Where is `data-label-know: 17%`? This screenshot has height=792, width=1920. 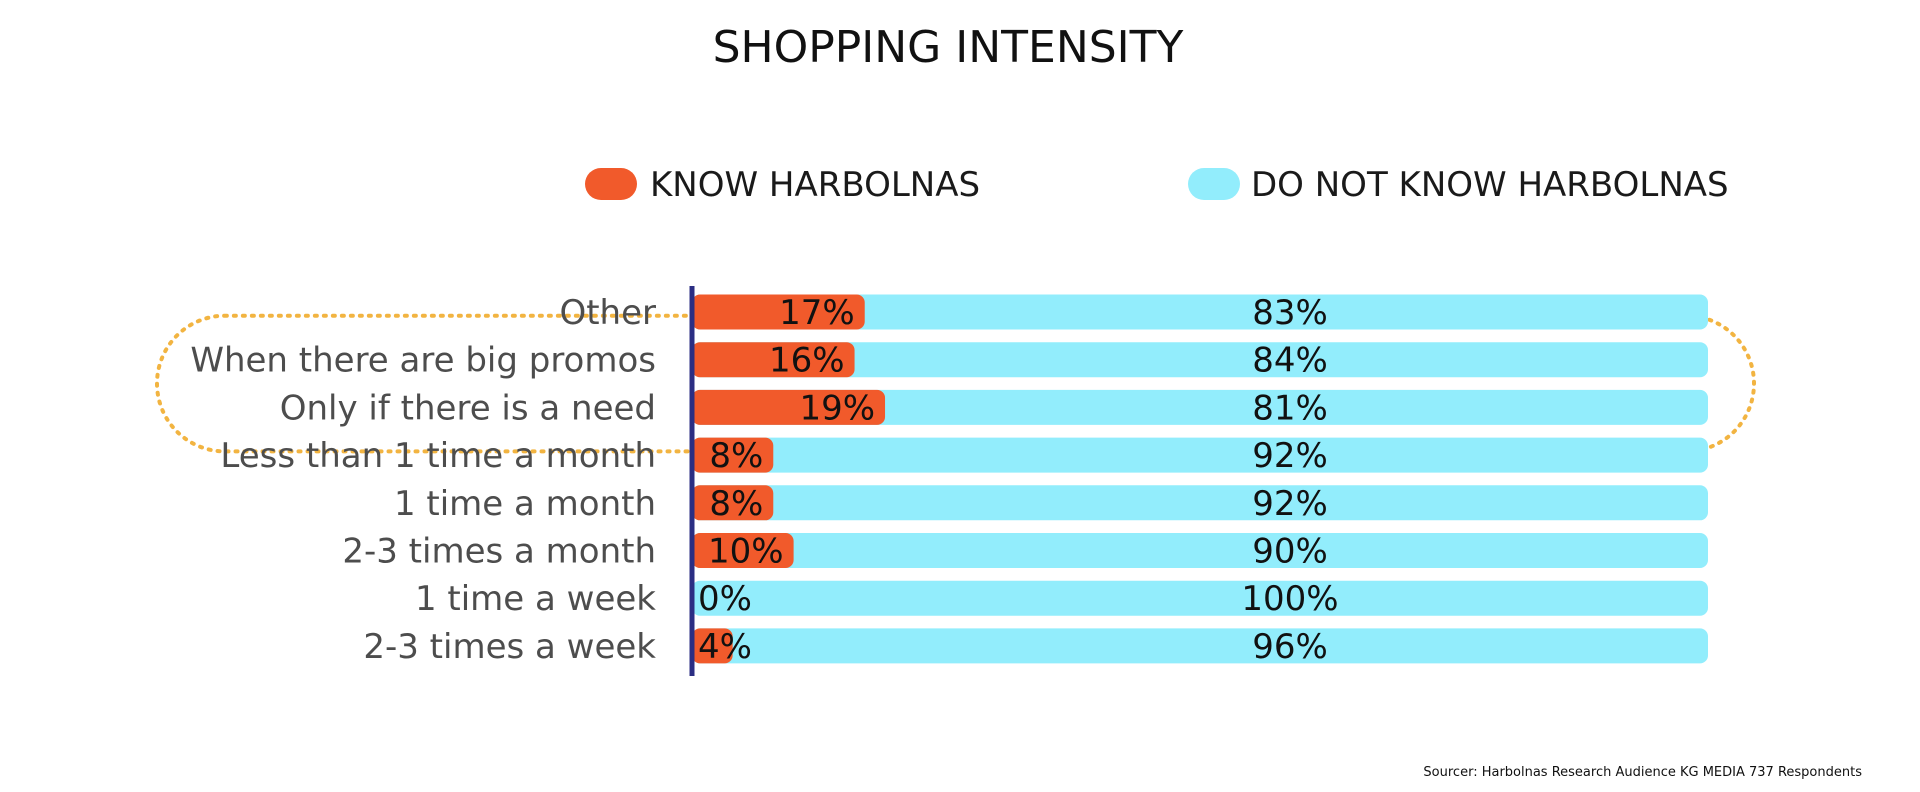 data-label-know: 17% is located at coordinates (817, 313).